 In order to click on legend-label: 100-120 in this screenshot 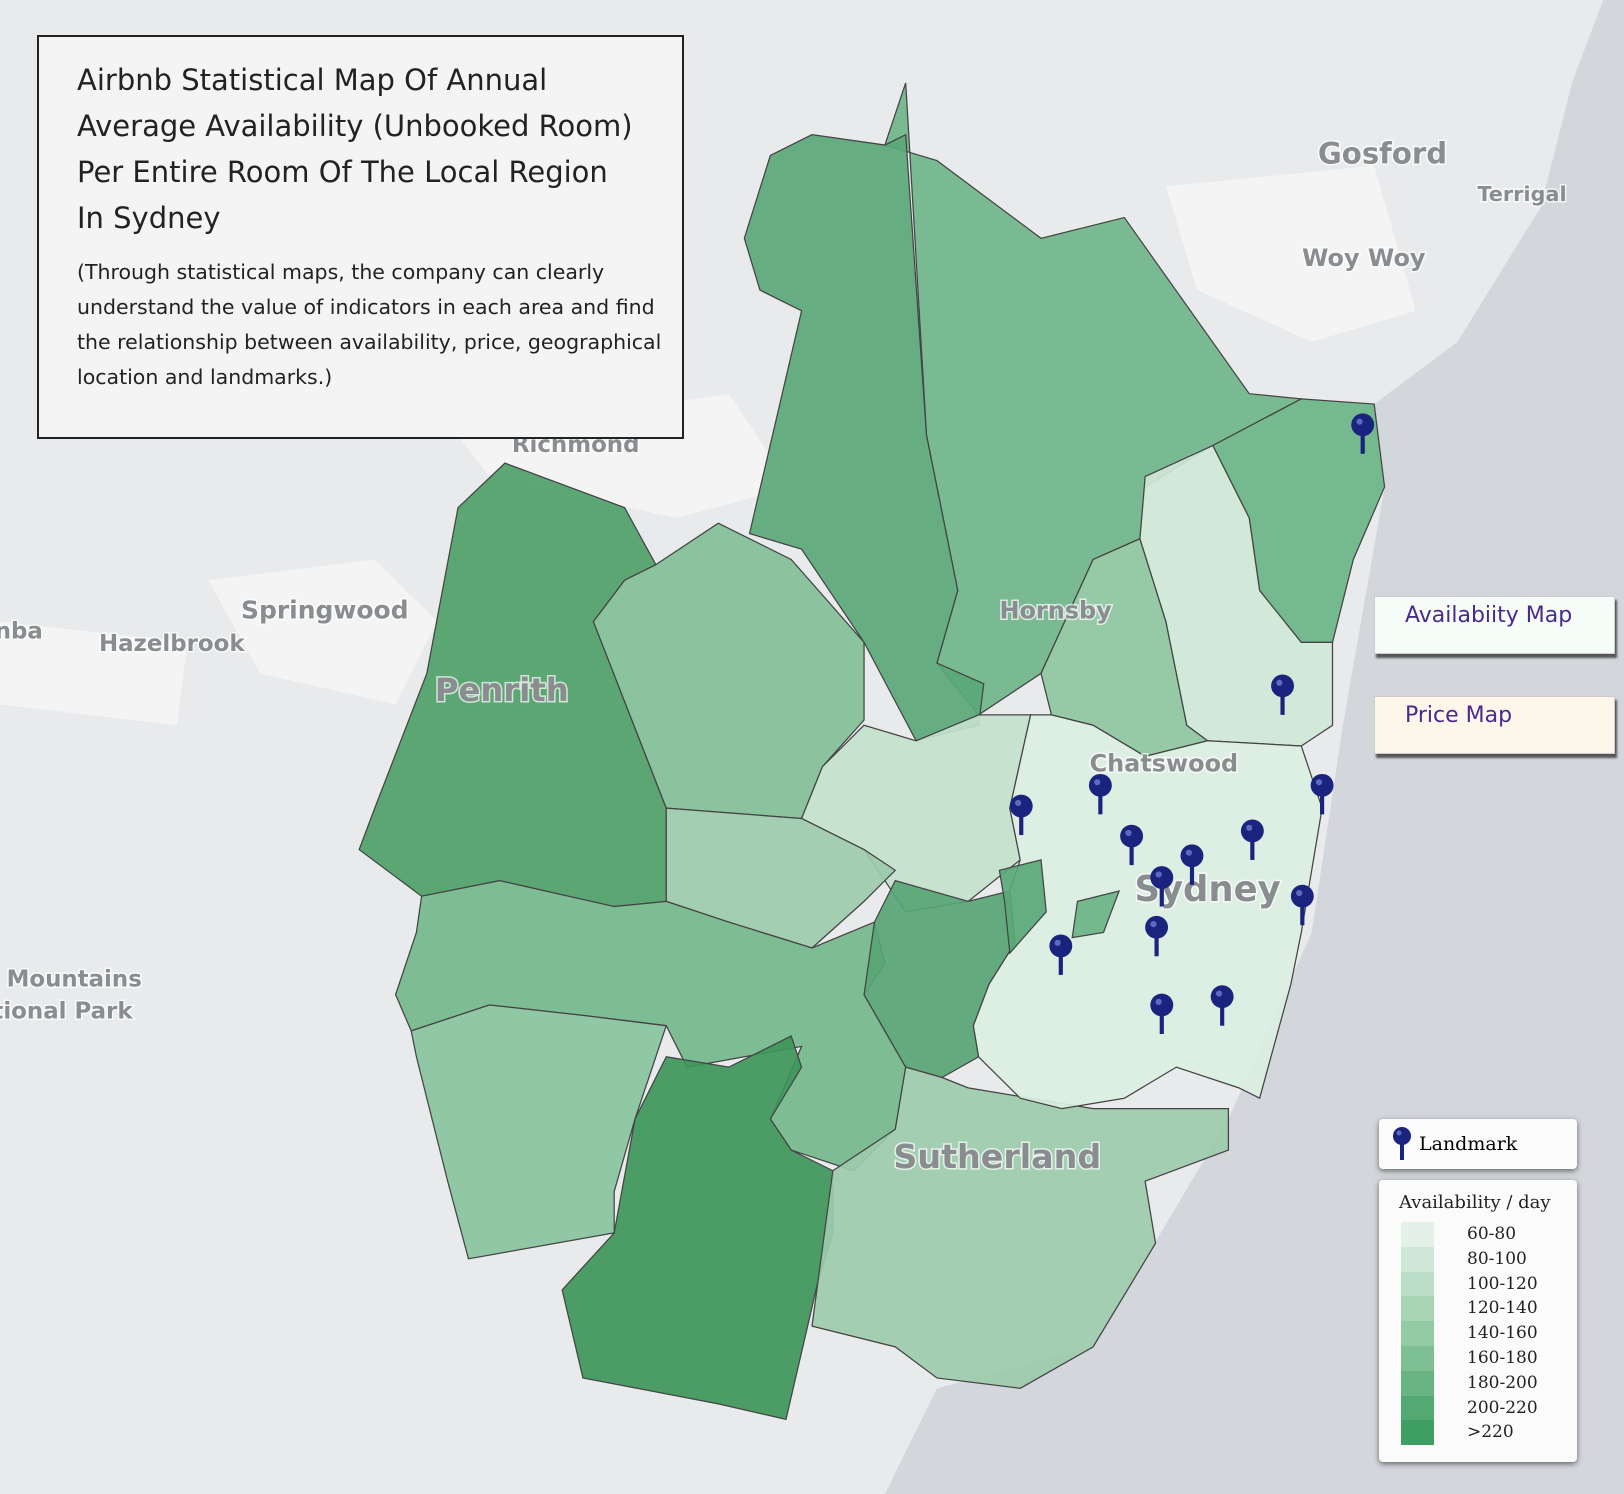, I will do `click(1502, 1283)`.